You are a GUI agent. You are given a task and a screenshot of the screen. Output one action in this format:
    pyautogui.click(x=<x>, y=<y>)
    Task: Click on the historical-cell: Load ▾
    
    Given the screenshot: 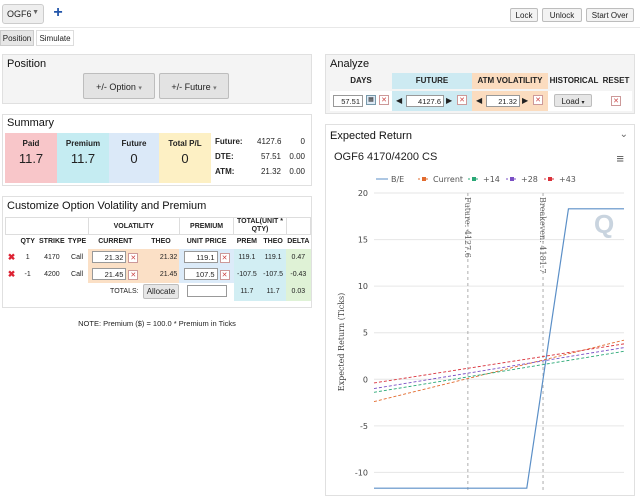 What is the action you would take?
    pyautogui.click(x=574, y=101)
    